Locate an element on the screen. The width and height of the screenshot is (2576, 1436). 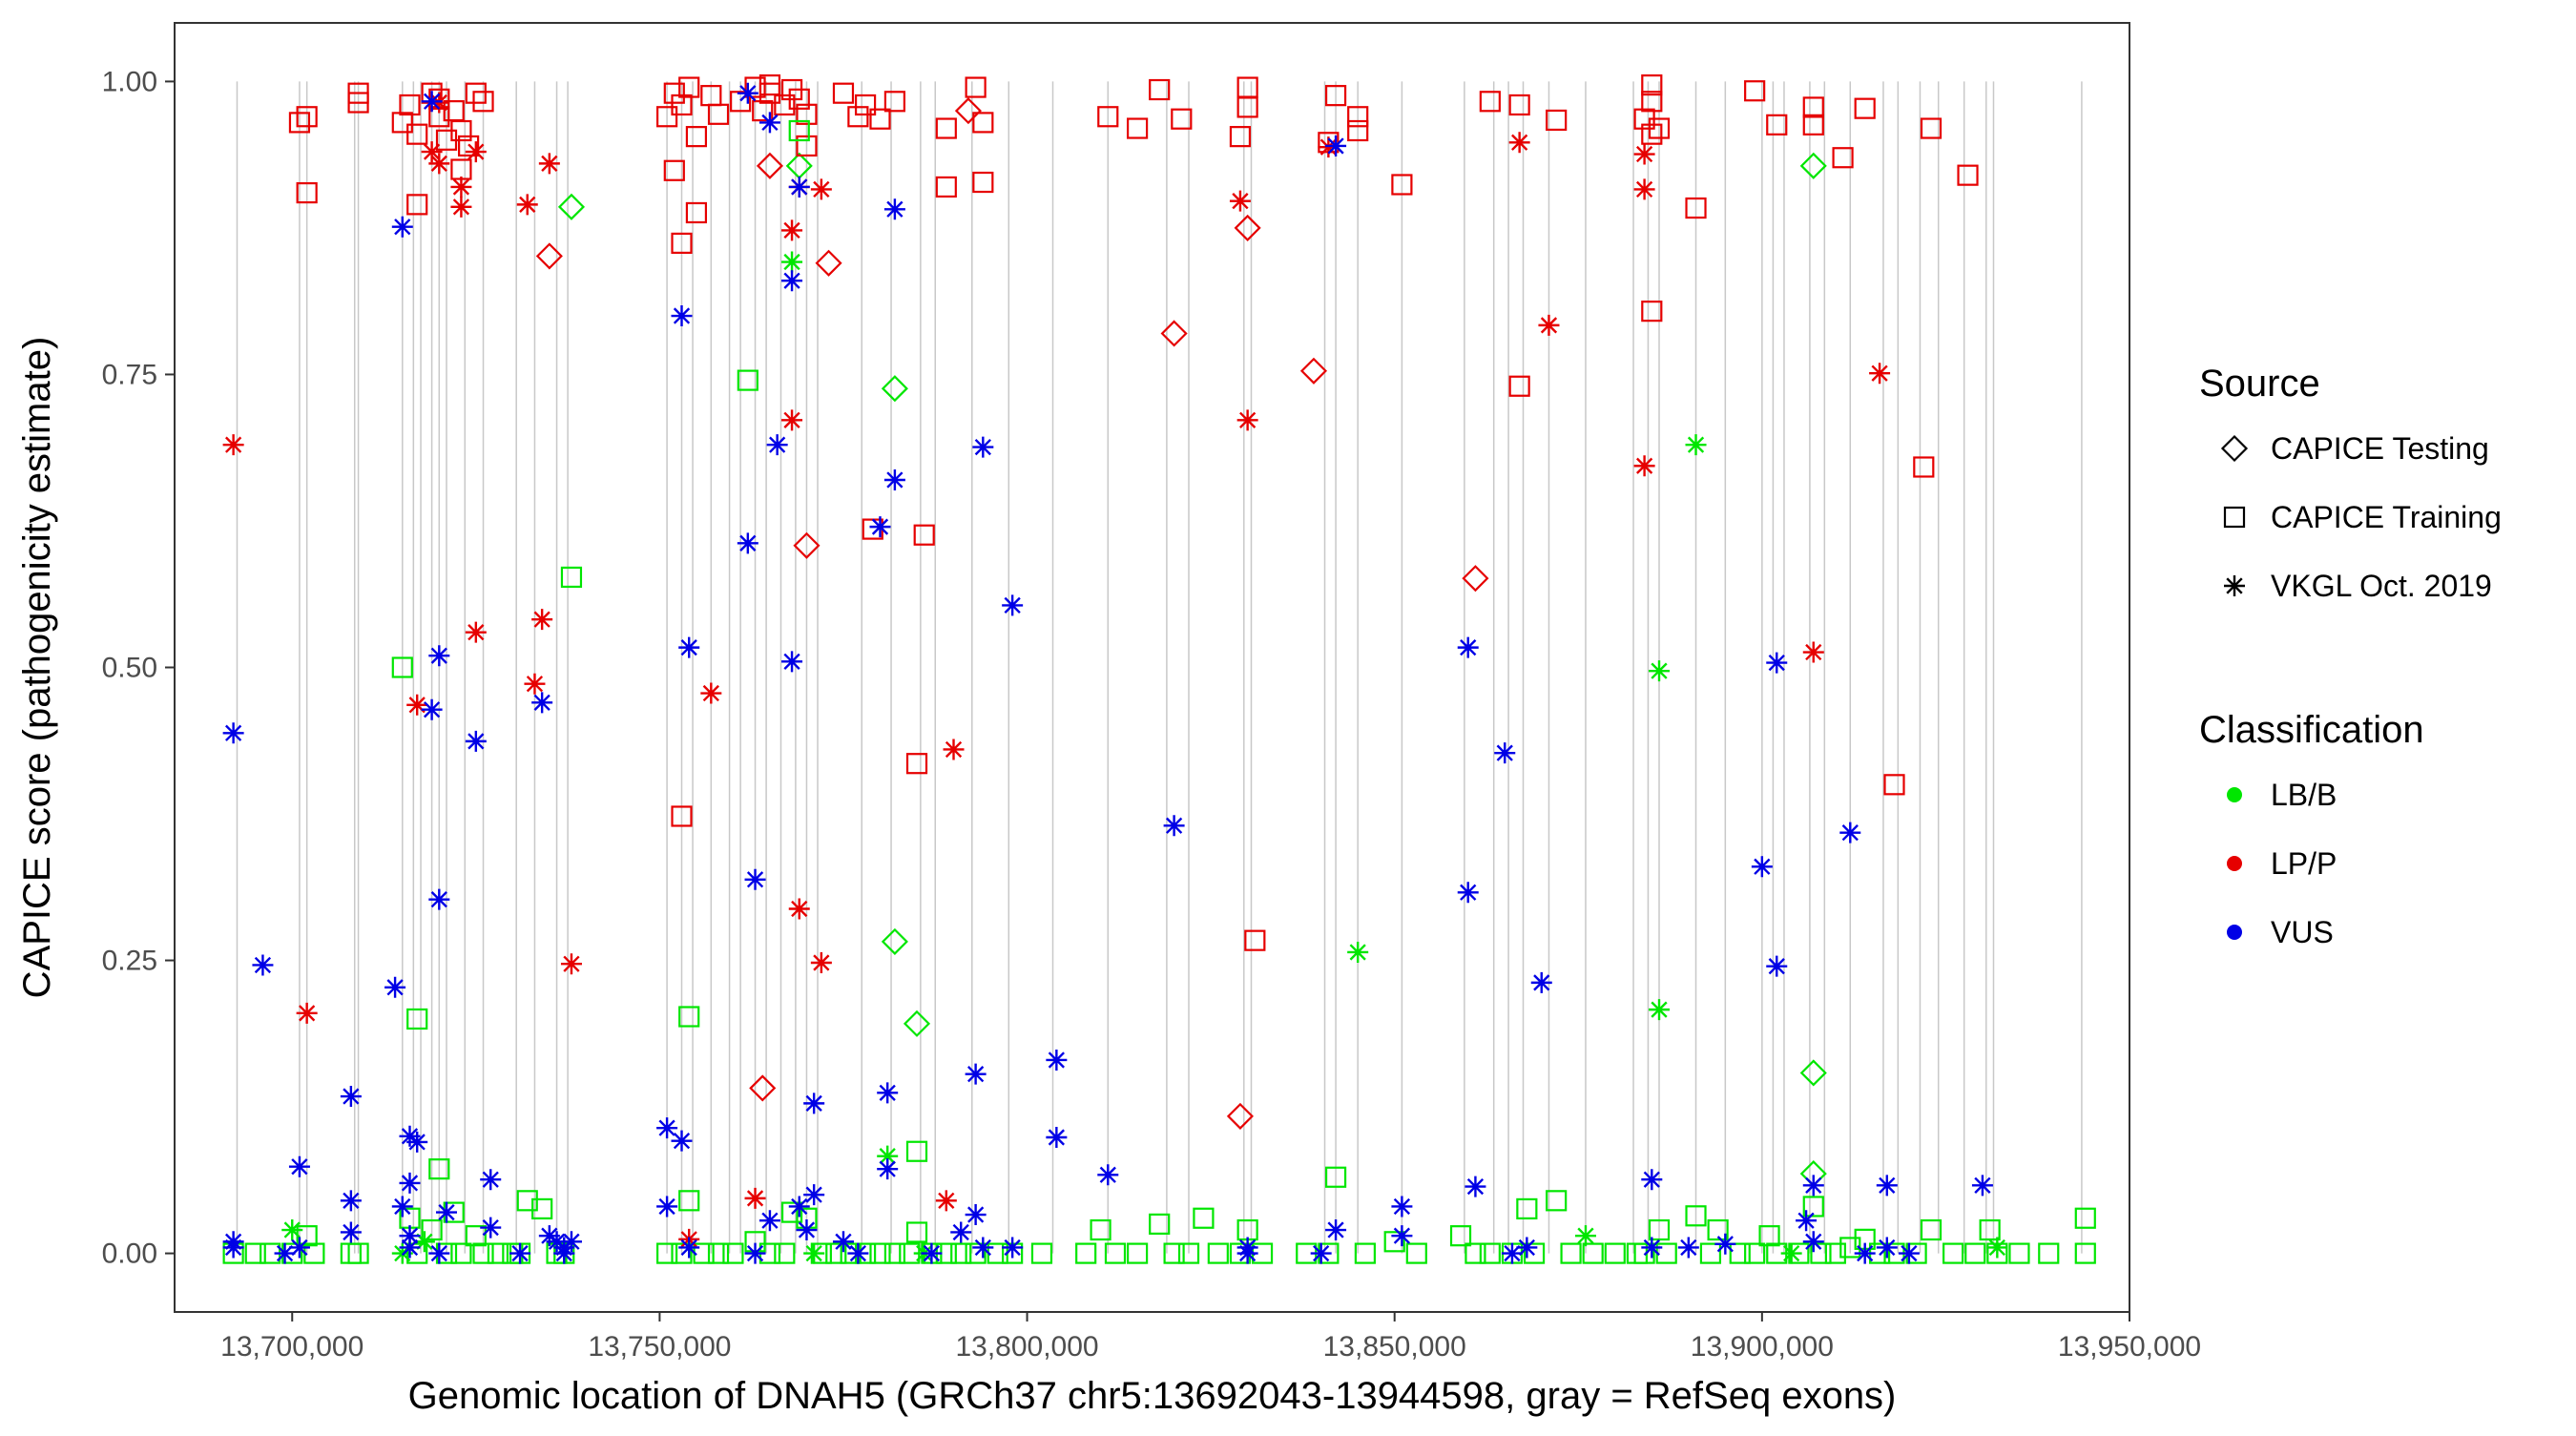
y-tick-label: 0.25 is located at coordinates (129, 961).